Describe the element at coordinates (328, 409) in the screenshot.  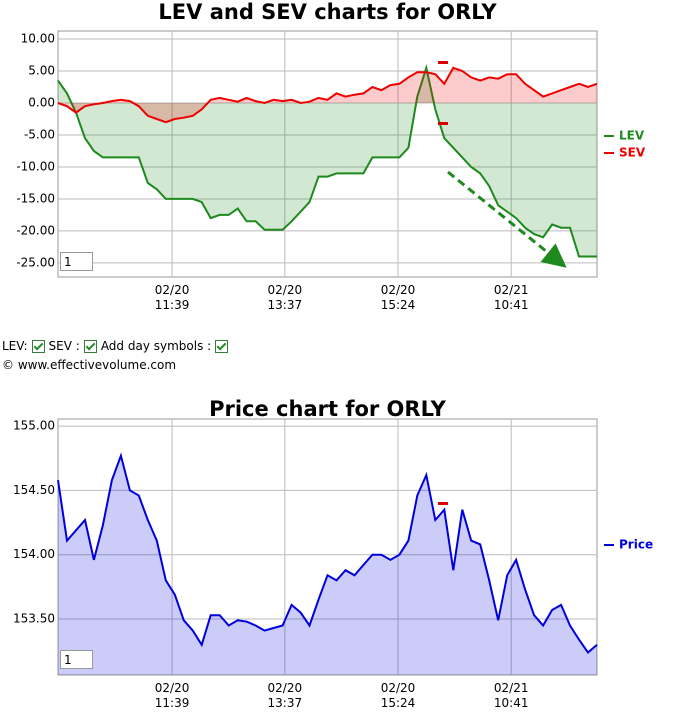
I see `chart-title: Price chart for ORLY` at that location.